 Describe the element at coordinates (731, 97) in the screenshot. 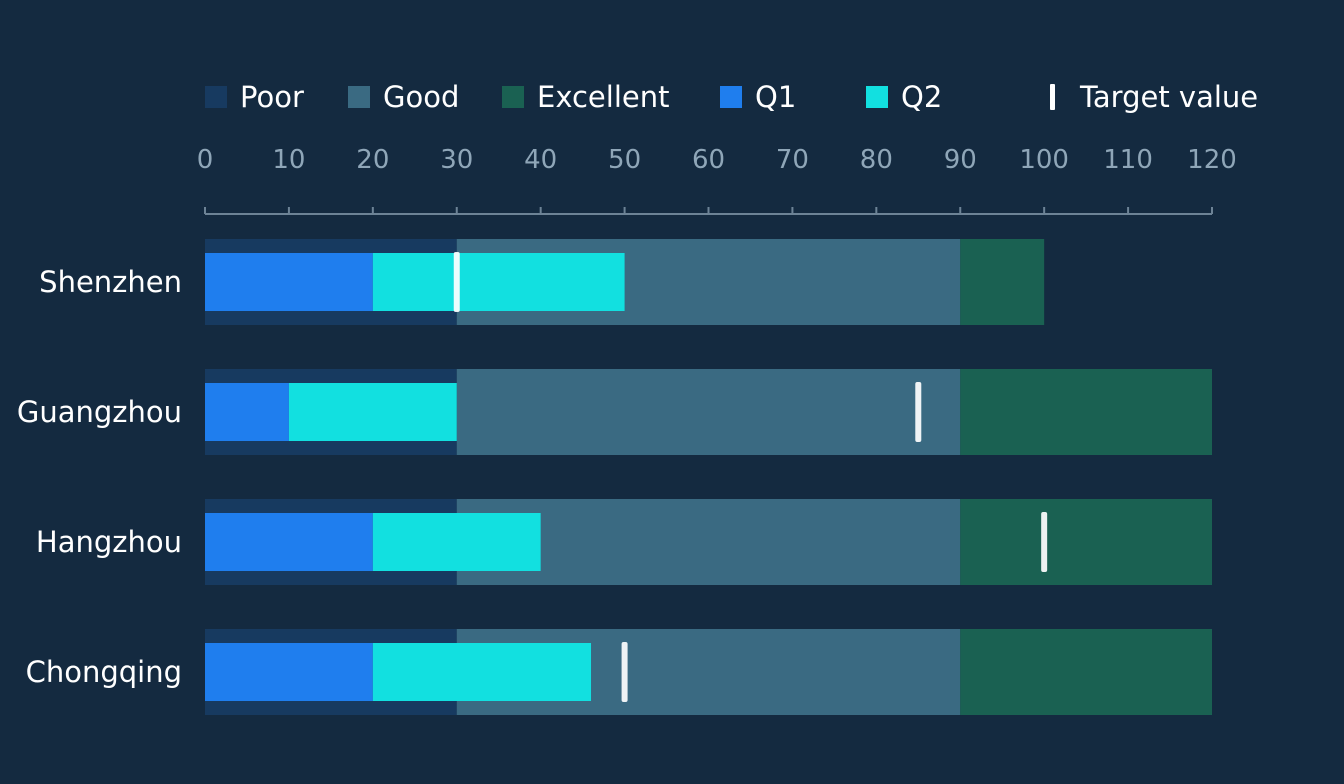

I see `legend-swatch-q1` at that location.